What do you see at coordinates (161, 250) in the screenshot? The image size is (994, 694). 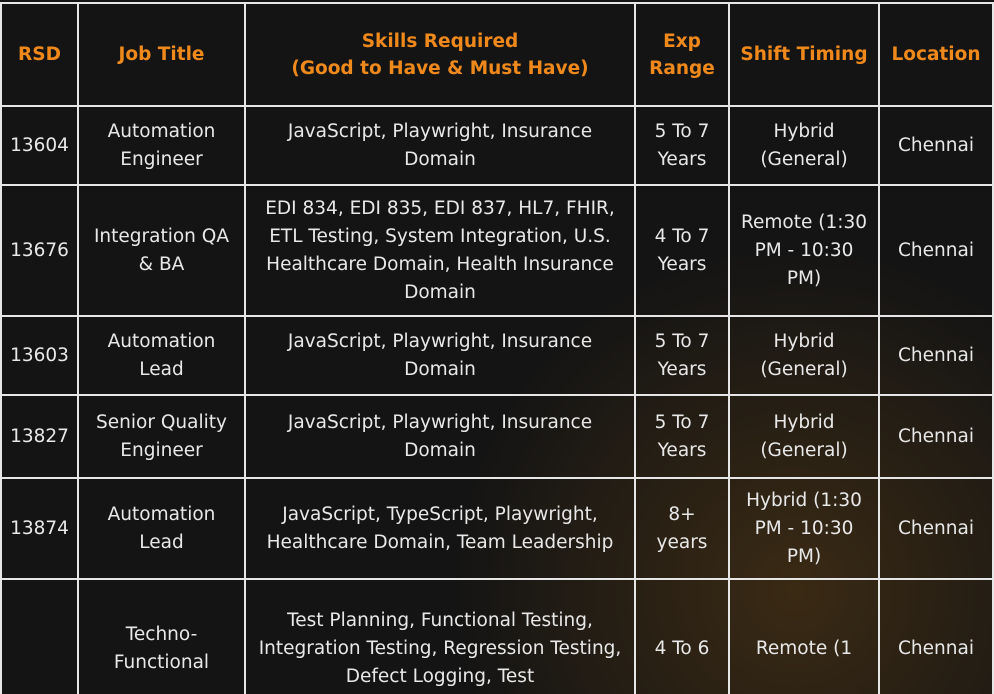 I see `table-cell: Integration QA & BA` at bounding box center [161, 250].